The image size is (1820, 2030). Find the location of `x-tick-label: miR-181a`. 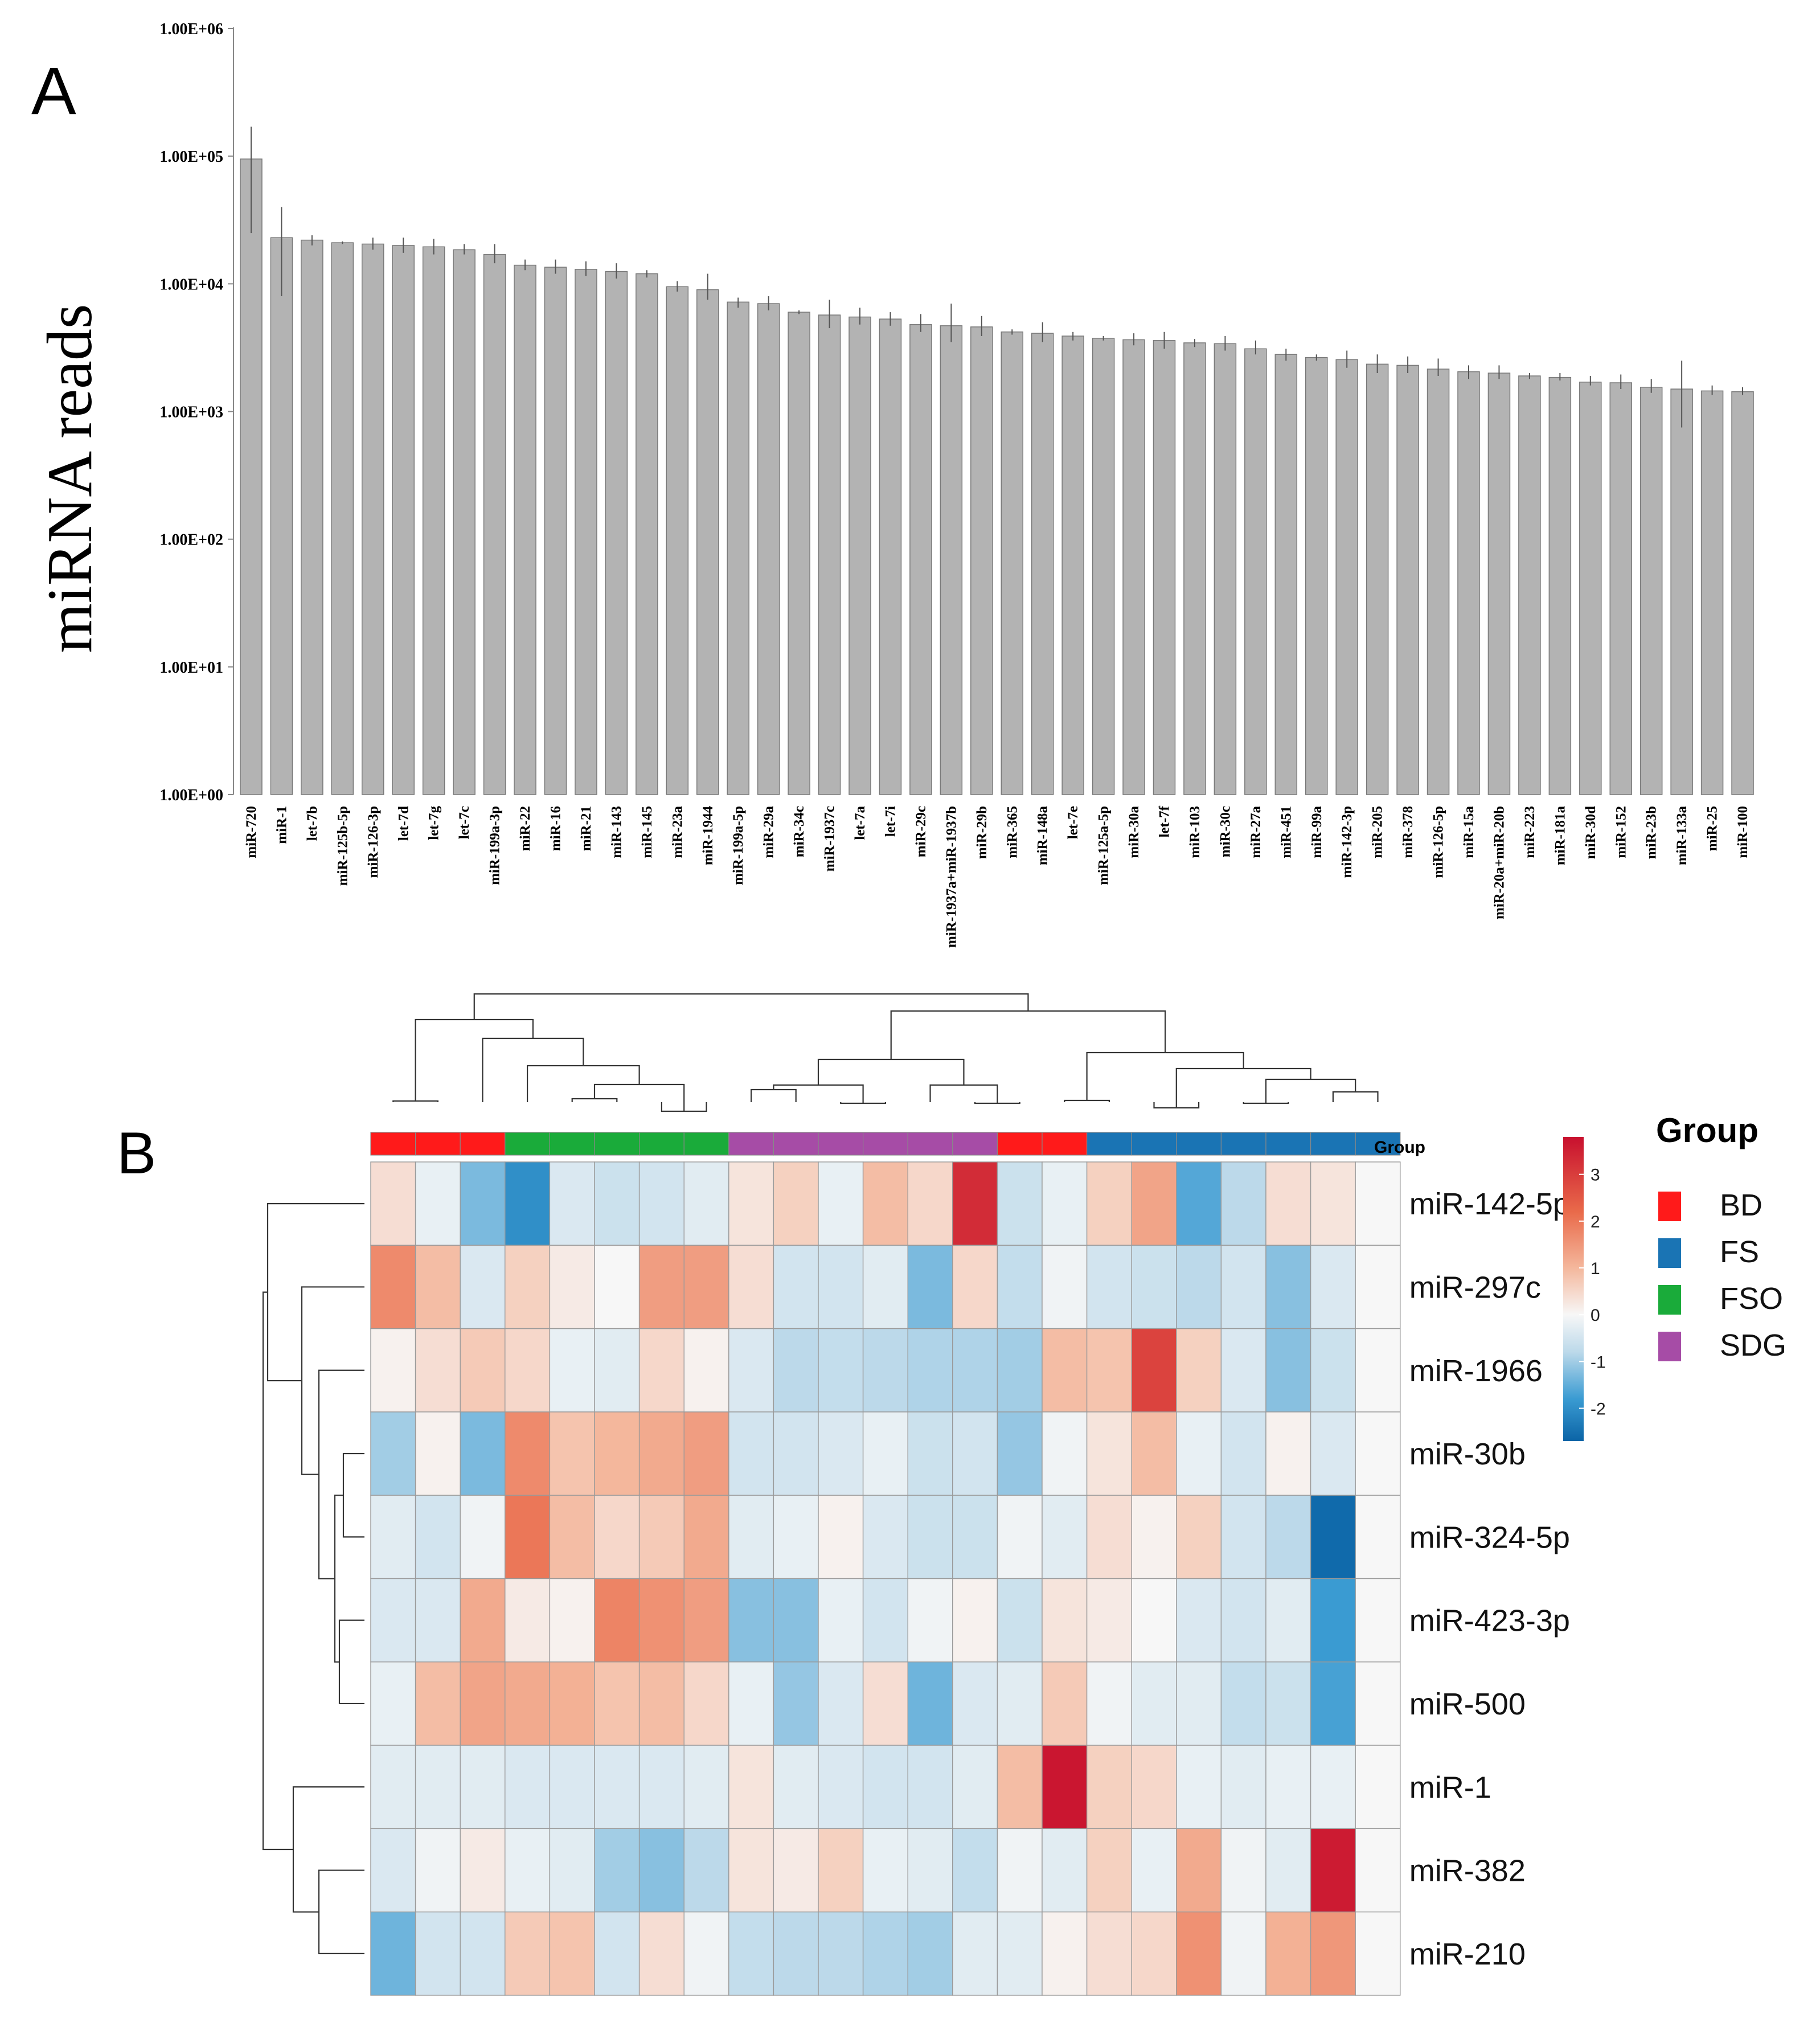

x-tick-label: miR-181a is located at coordinates (1560, 836).